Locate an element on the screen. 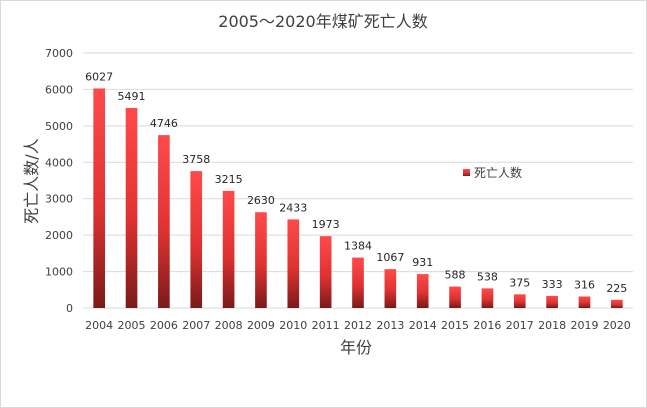 This screenshot has width=647, height=408. data-label: 1067 is located at coordinates (390, 257).